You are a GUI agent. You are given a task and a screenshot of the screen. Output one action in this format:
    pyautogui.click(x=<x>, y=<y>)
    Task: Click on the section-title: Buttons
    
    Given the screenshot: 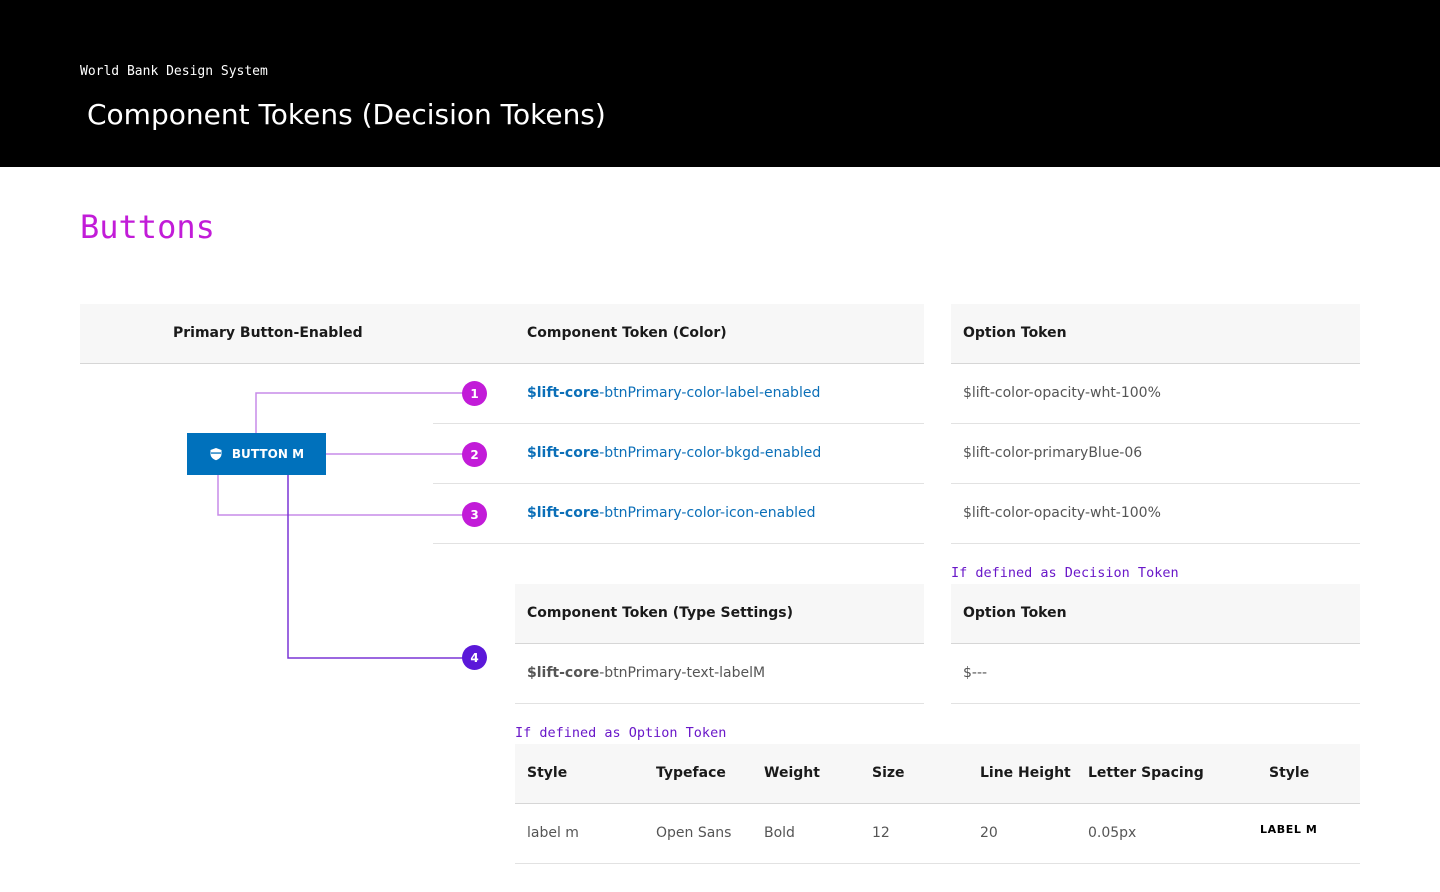 What is the action you would take?
    pyautogui.click(x=147, y=227)
    